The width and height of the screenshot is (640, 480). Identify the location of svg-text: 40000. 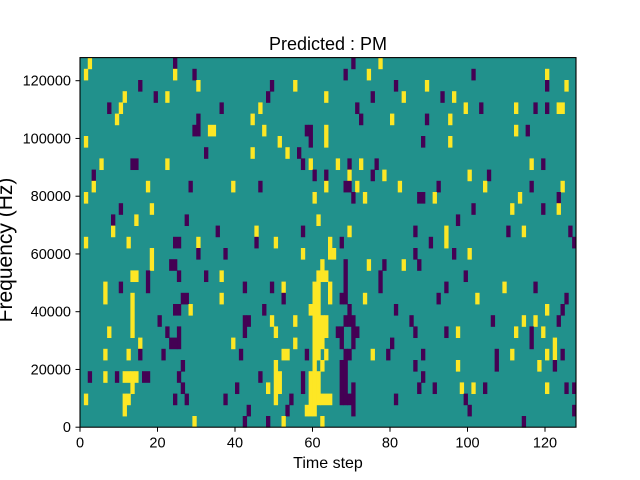
(51, 313).